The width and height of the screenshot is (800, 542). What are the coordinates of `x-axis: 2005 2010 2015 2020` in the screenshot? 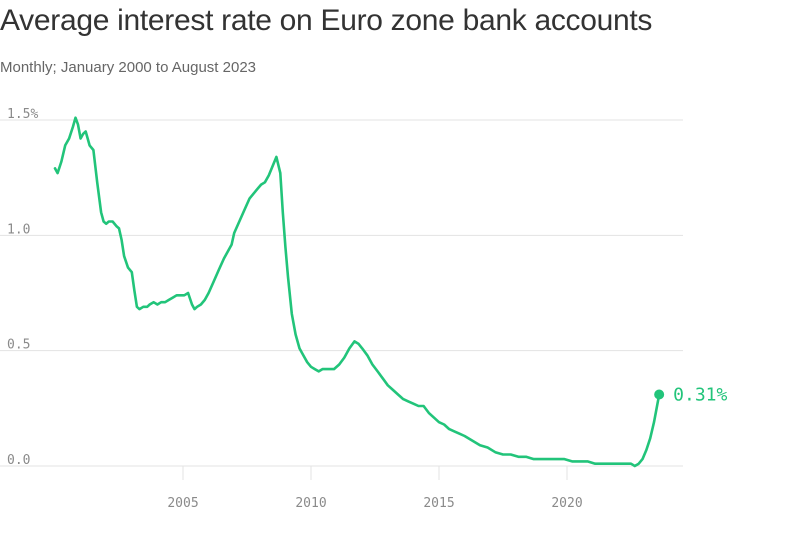 It's located at (375, 488).